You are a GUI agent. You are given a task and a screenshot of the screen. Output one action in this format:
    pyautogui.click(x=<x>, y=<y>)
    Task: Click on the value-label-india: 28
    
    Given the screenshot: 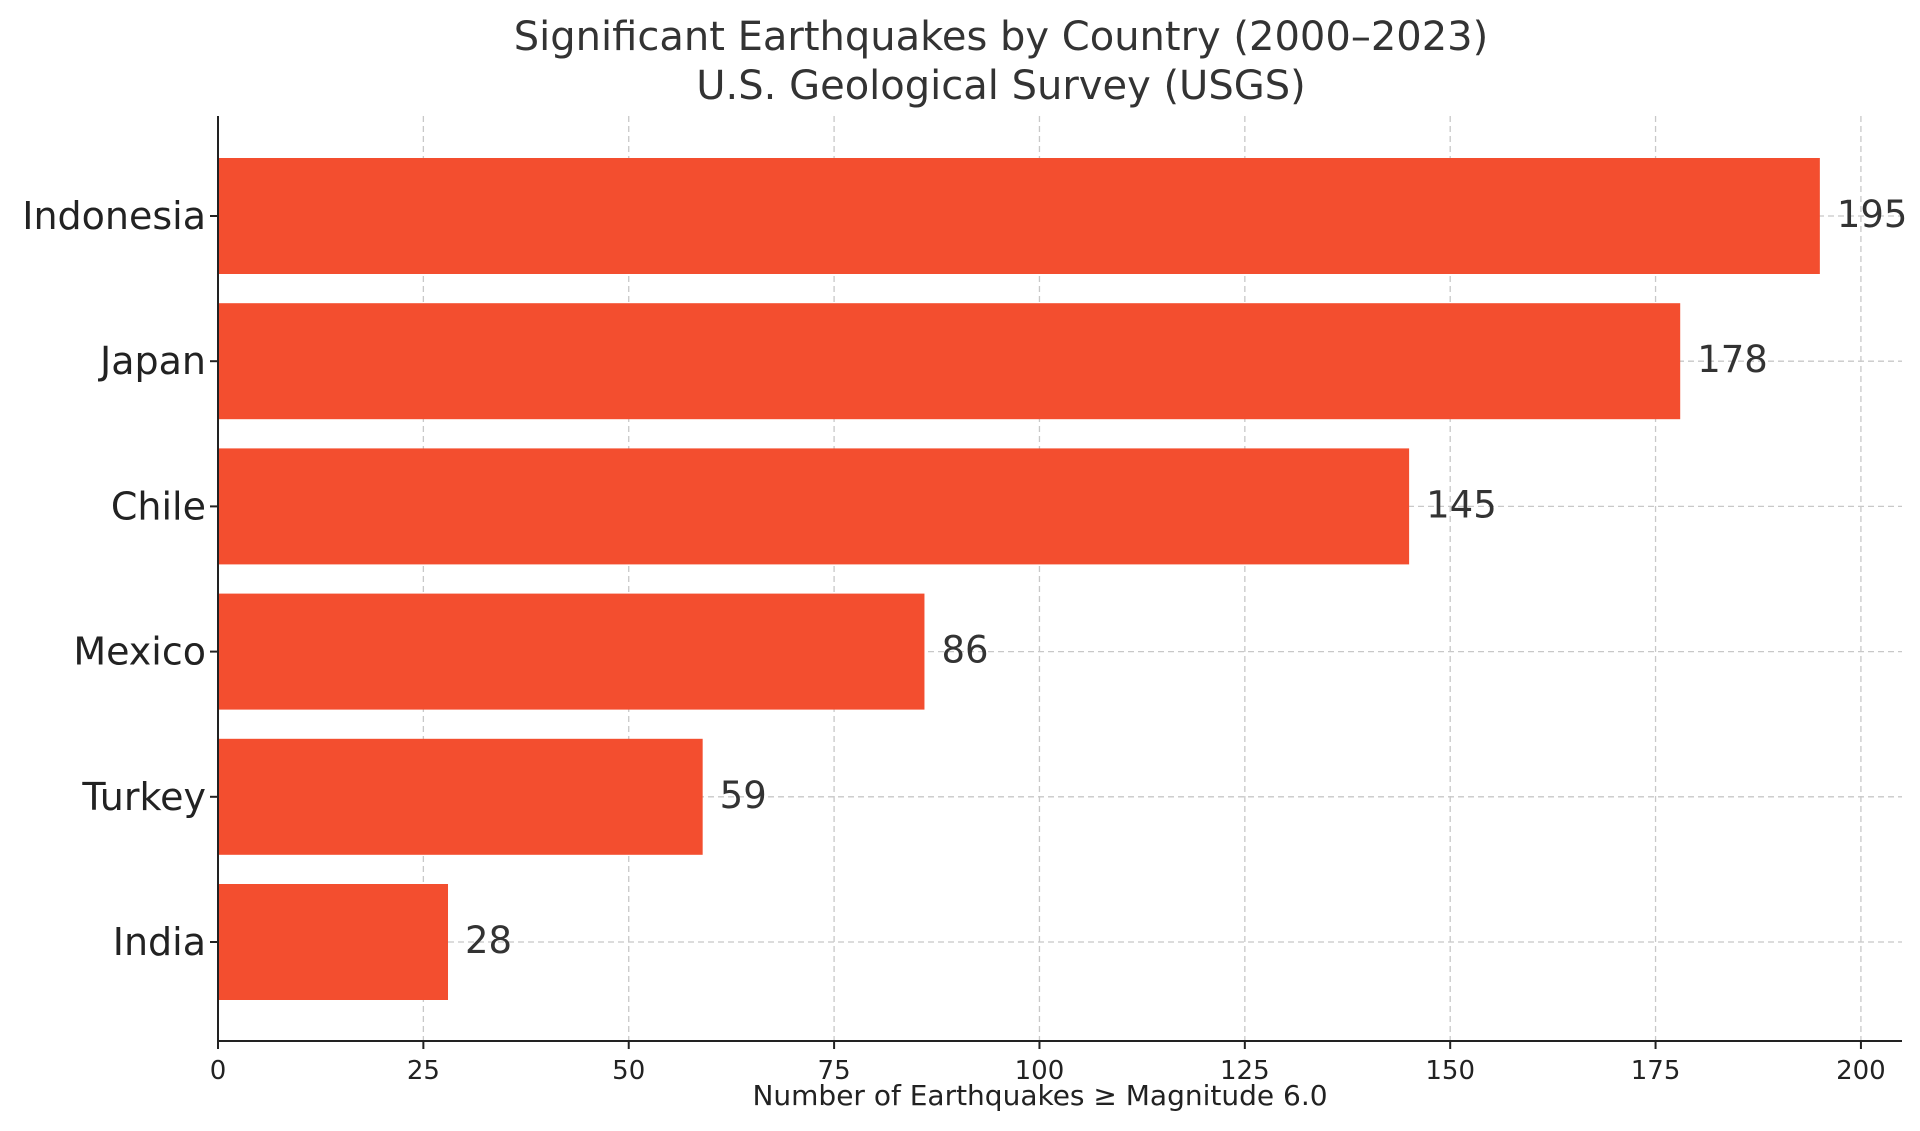 What is the action you would take?
    pyautogui.click(x=488, y=940)
    